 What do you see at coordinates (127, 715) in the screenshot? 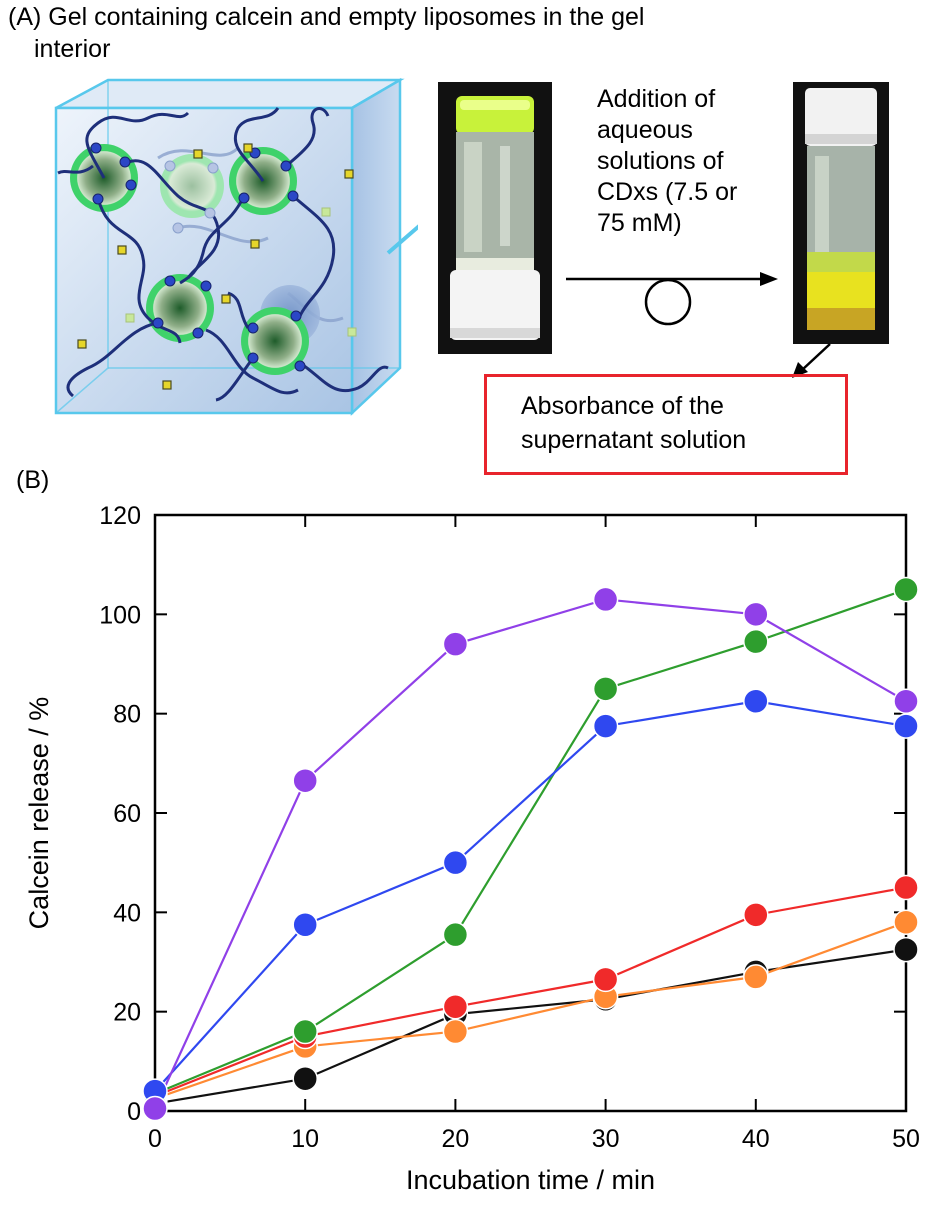
I see `y-tick-label: 80` at bounding box center [127, 715].